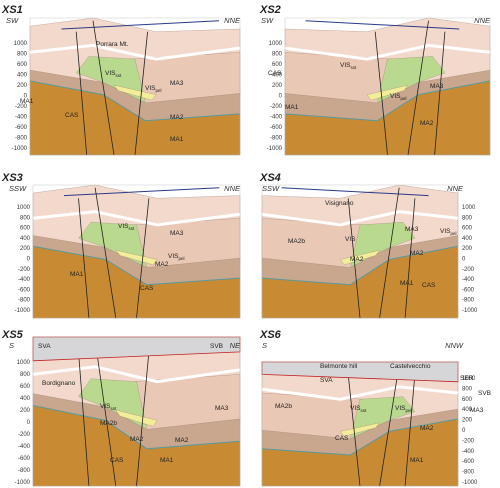  I want to click on unit-label: Bordignano, so click(59, 383).